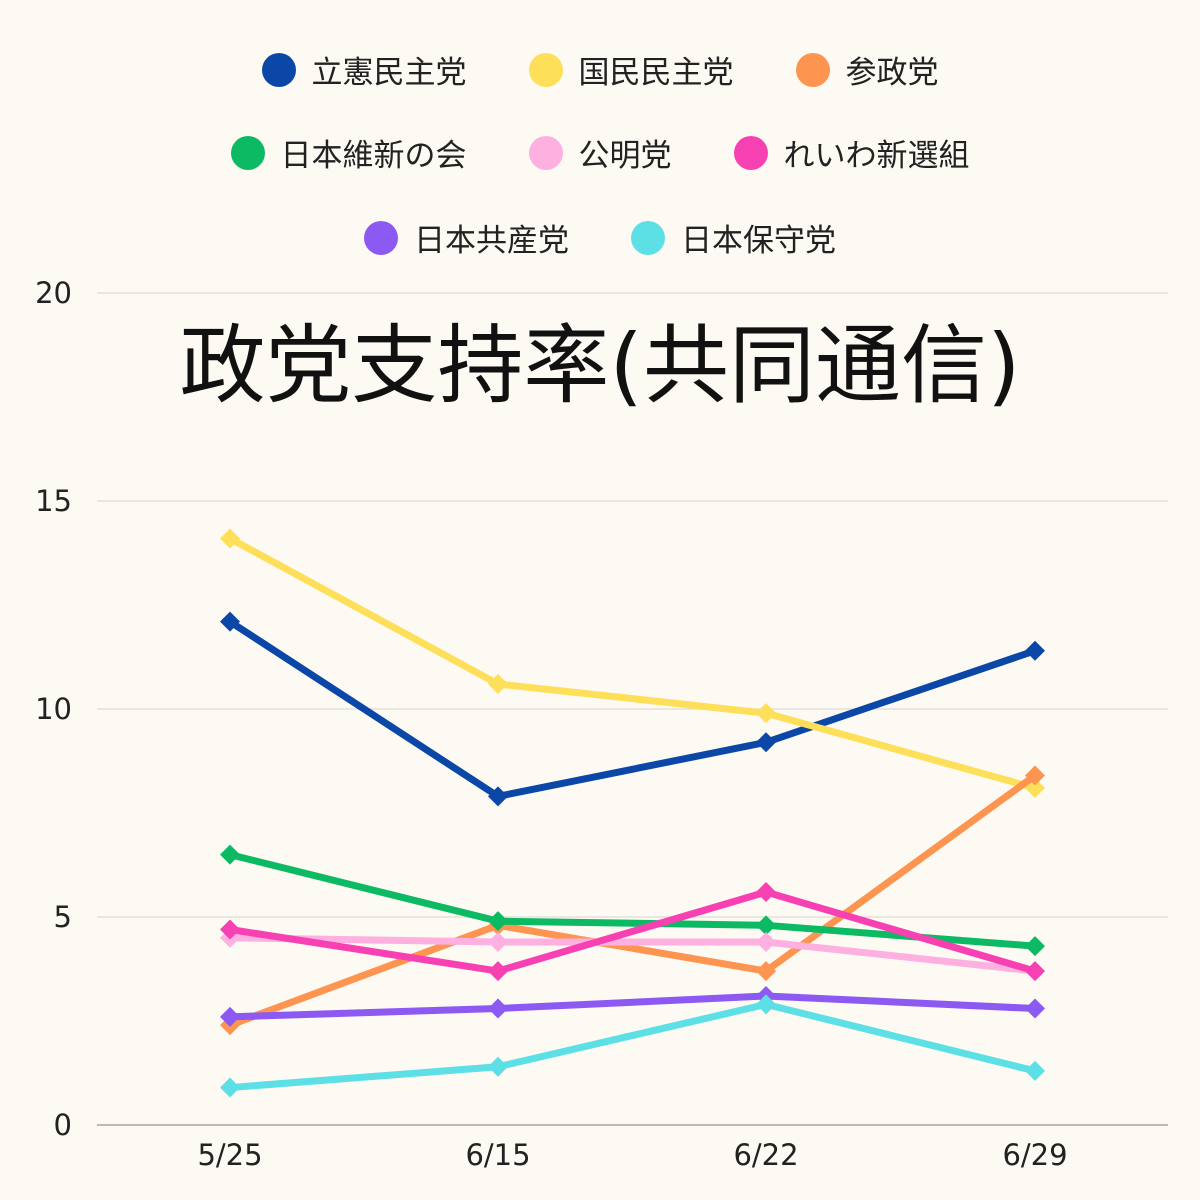 The height and width of the screenshot is (1200, 1200). Describe the element at coordinates (229, 1155) in the screenshot. I see `x-tick-label: 5/25` at that location.